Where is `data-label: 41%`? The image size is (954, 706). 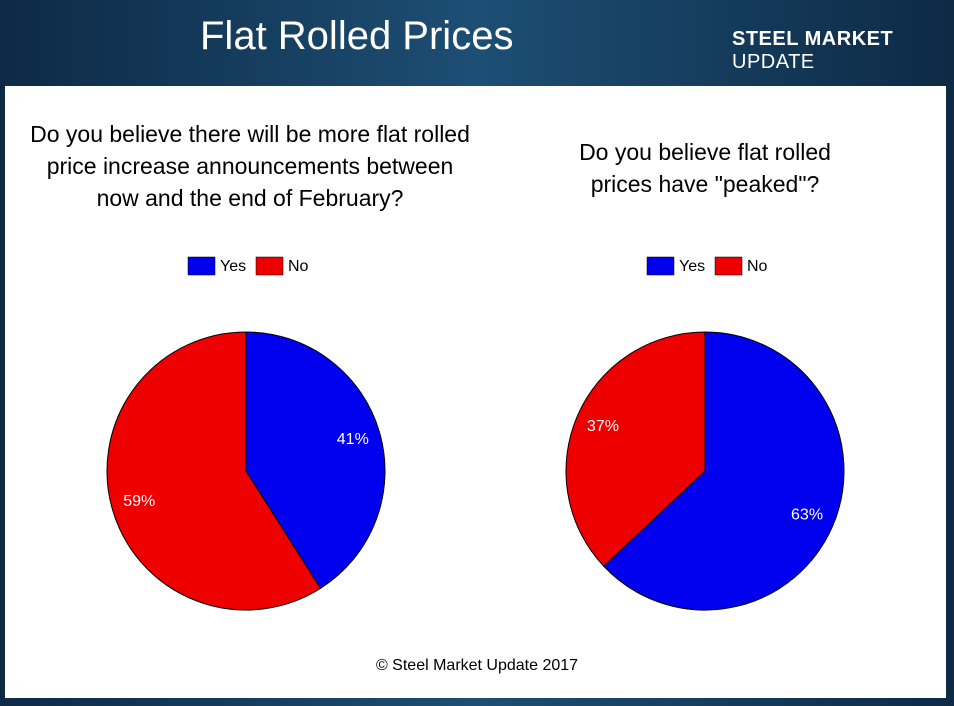 data-label: 41% is located at coordinates (353, 439).